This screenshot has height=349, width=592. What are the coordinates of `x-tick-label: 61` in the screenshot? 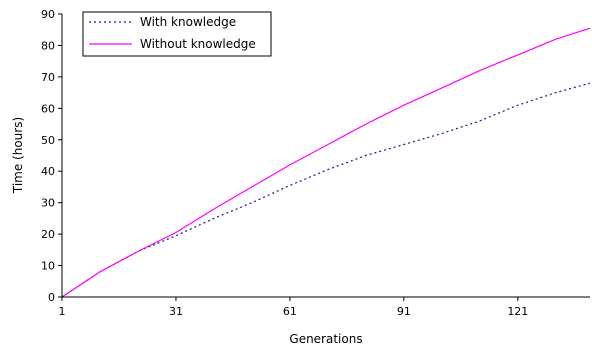 It's located at (290, 311).